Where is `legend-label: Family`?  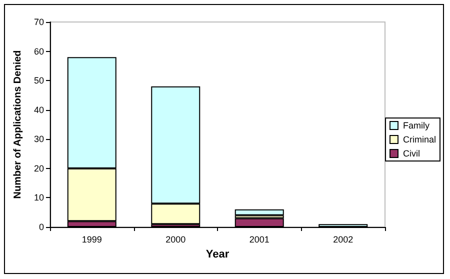
legend-label: Family is located at coordinates (416, 125).